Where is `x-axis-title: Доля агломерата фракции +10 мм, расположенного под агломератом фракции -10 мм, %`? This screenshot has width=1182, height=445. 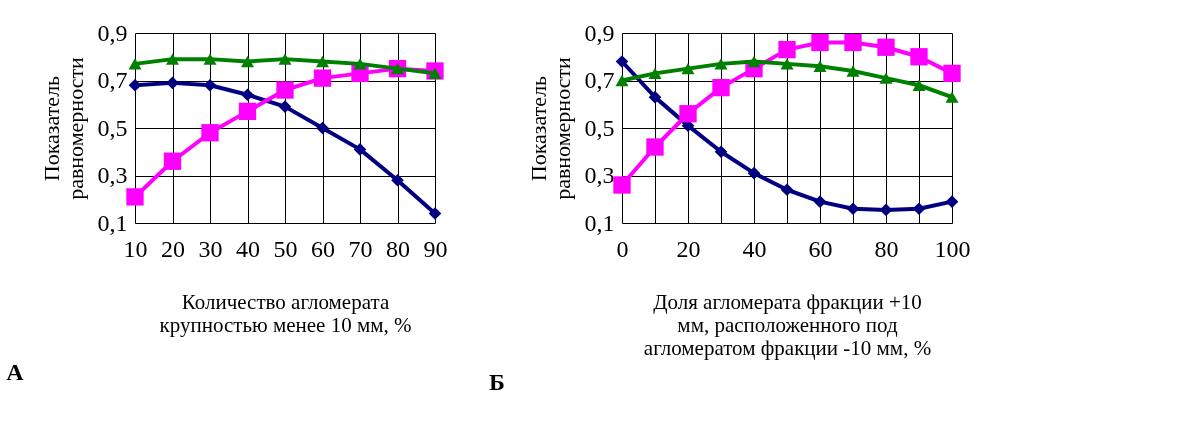 x-axis-title: Доля агломерата фракции +10 мм, расположенного под агломератом фракции -10 мм, % is located at coordinates (787, 324).